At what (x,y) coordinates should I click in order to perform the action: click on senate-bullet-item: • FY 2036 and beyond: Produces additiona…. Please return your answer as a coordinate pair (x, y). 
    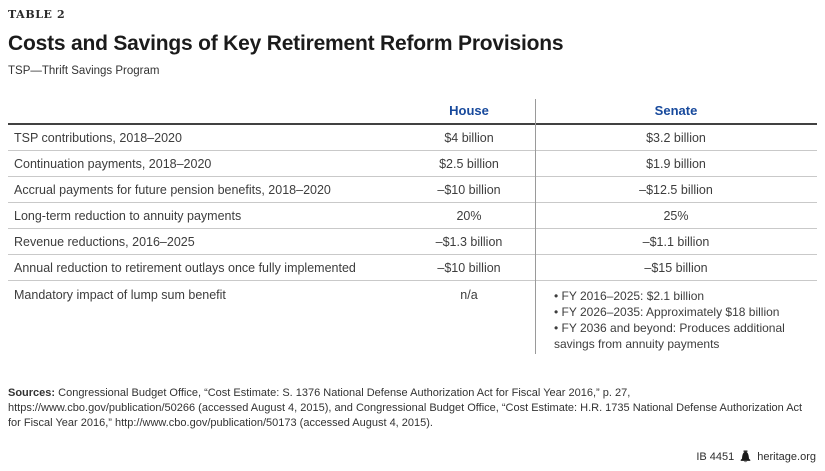
    Looking at the image, I should click on (669, 336).